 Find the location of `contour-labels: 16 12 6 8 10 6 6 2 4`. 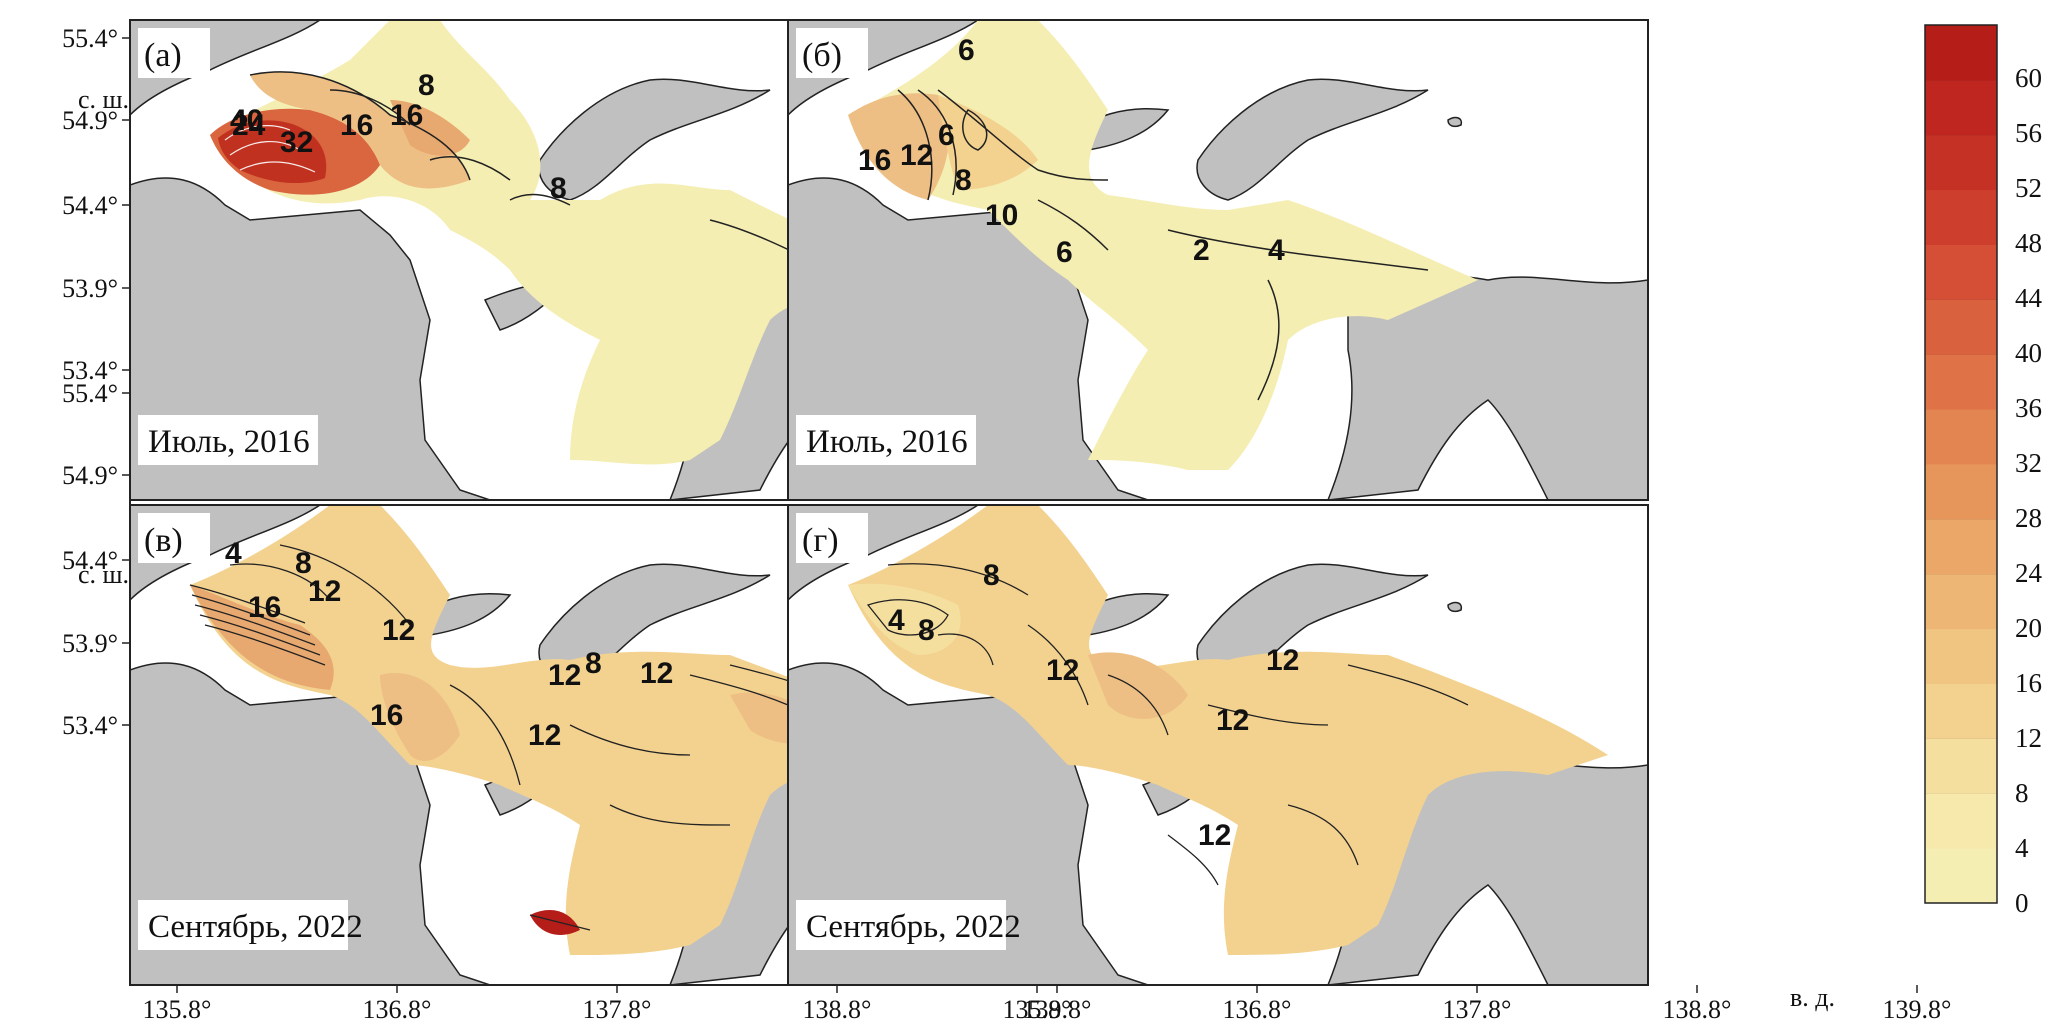

contour-labels: 16 12 6 8 10 6 6 2 4 is located at coordinates (1071, 151).